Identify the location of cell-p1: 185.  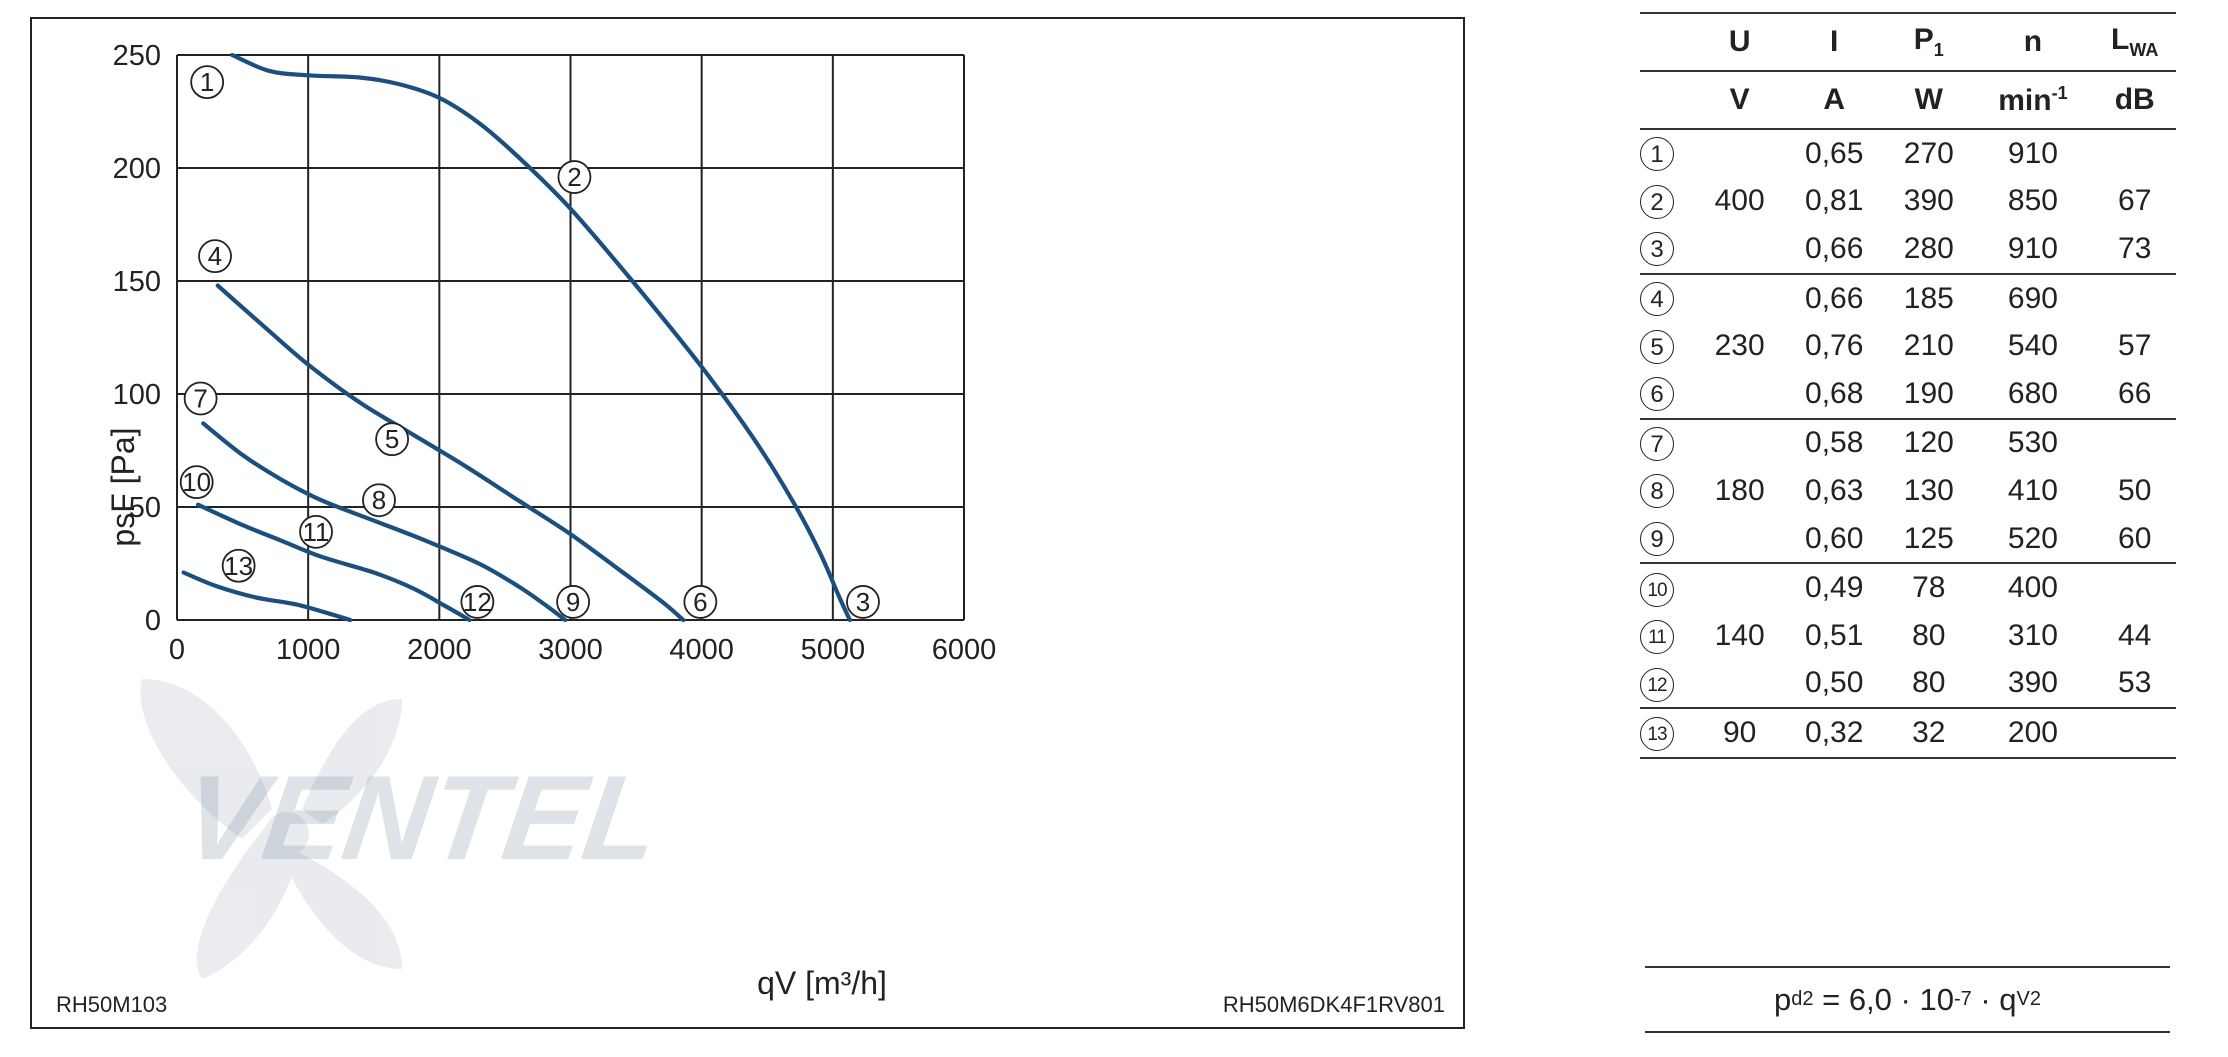
(1929, 297).